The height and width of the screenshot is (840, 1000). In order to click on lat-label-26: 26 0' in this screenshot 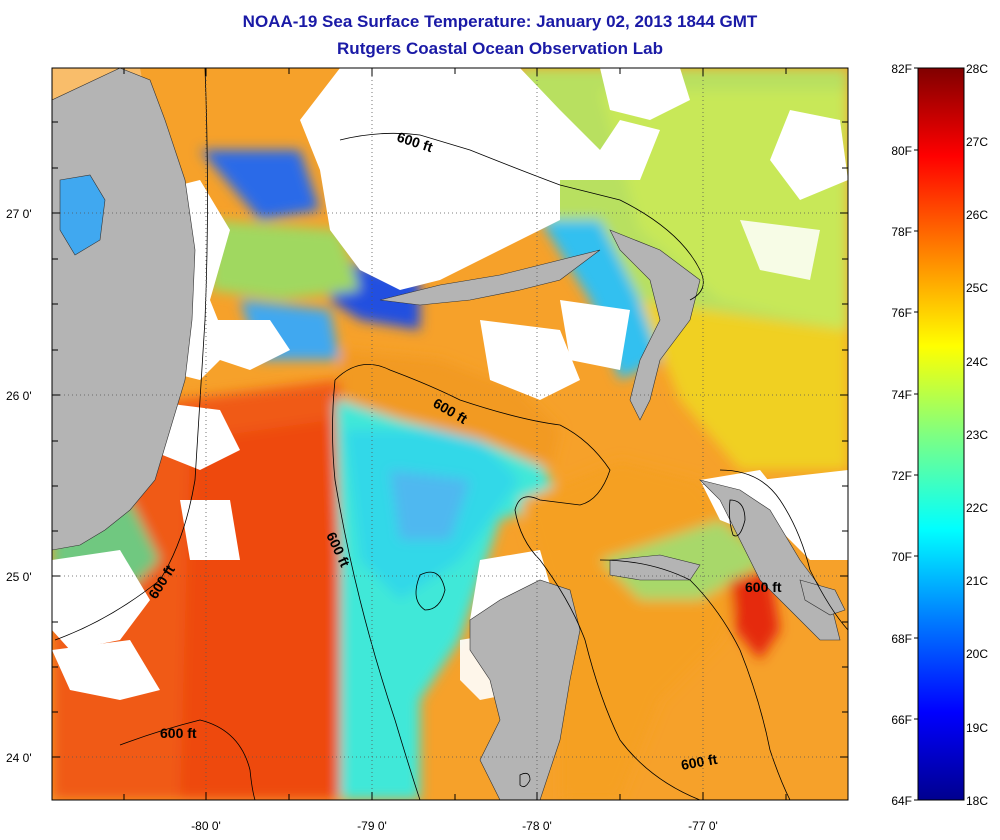, I will do `click(19, 396)`.